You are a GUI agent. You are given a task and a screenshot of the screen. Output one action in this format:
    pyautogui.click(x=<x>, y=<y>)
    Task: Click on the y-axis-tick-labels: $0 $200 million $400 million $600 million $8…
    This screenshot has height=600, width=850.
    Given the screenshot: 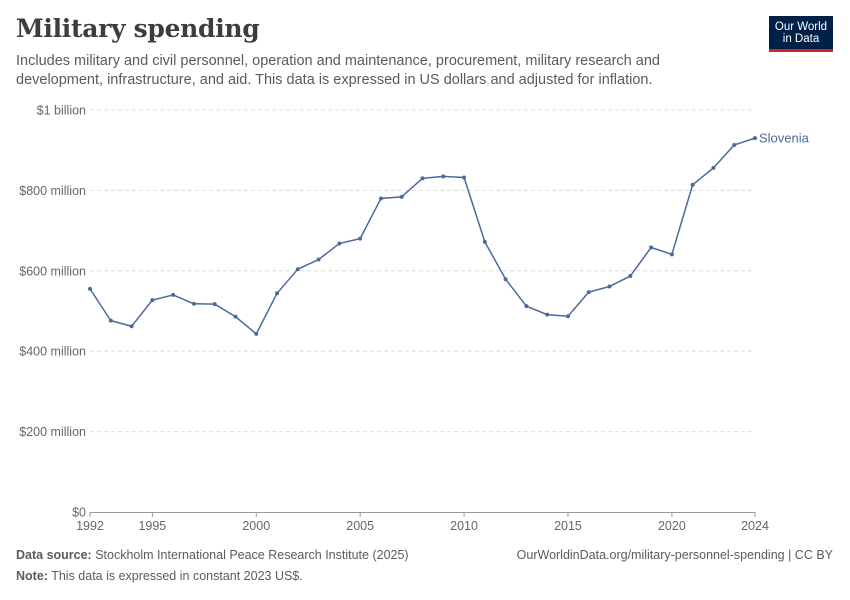 What is the action you would take?
    pyautogui.click(x=52, y=312)
    